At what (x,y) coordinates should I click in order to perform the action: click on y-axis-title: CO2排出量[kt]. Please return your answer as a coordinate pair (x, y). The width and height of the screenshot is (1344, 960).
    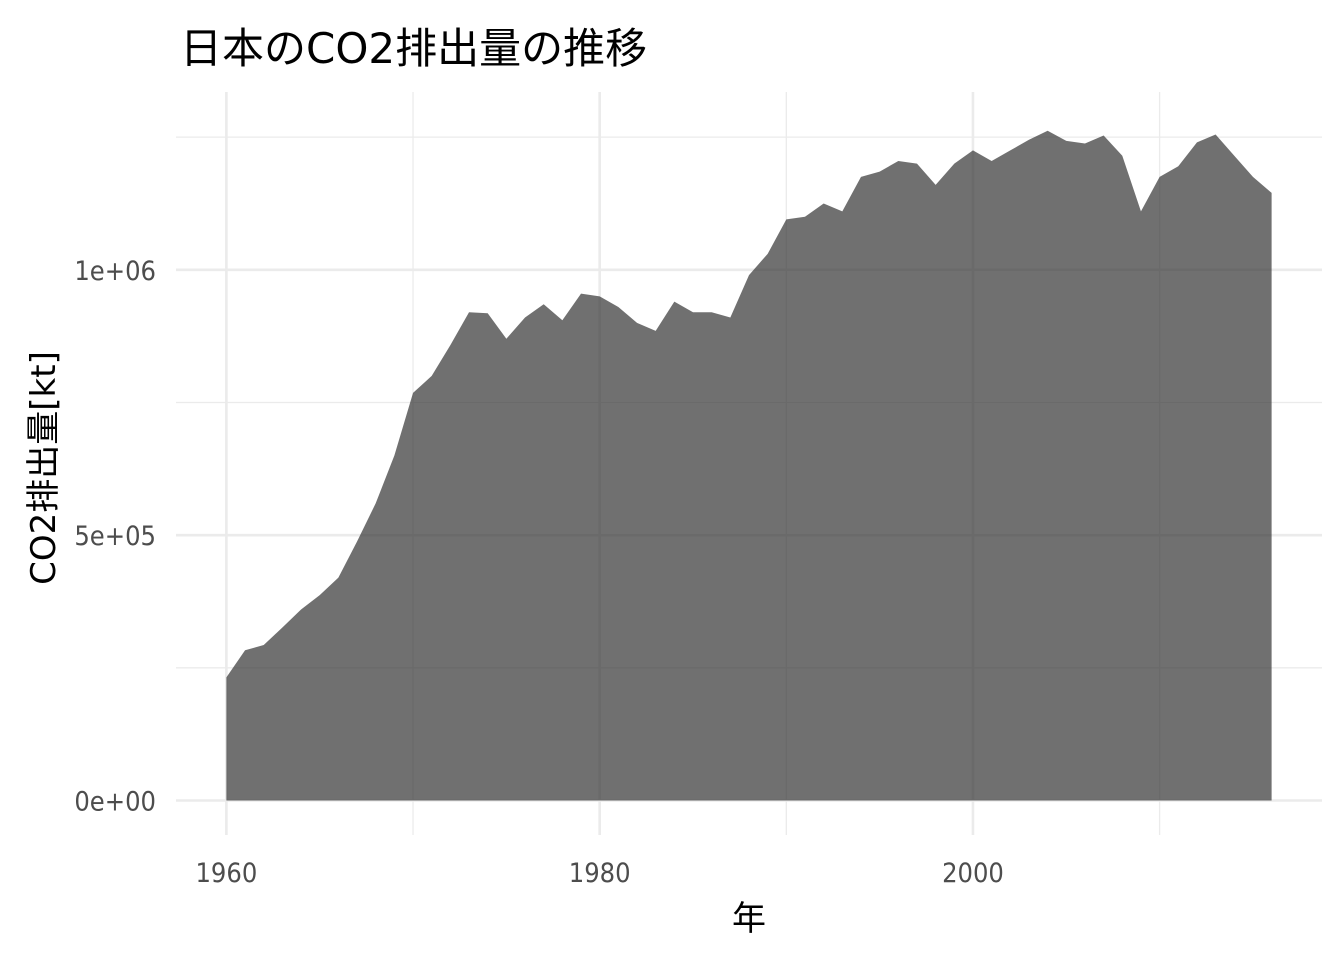
    Looking at the image, I should click on (44, 468).